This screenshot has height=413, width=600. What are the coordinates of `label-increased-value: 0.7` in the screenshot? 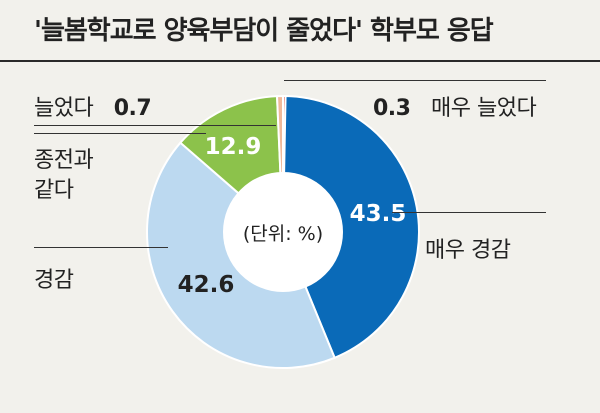 It's located at (132, 108).